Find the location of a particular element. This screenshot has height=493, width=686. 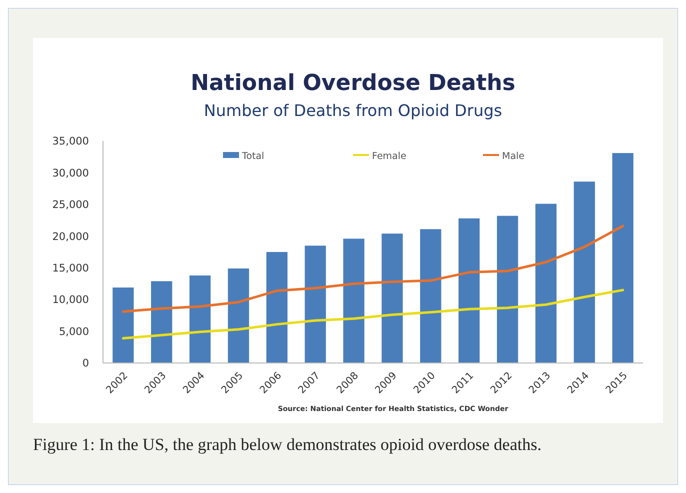

y-tick-label: 35,000 is located at coordinates (70, 142).